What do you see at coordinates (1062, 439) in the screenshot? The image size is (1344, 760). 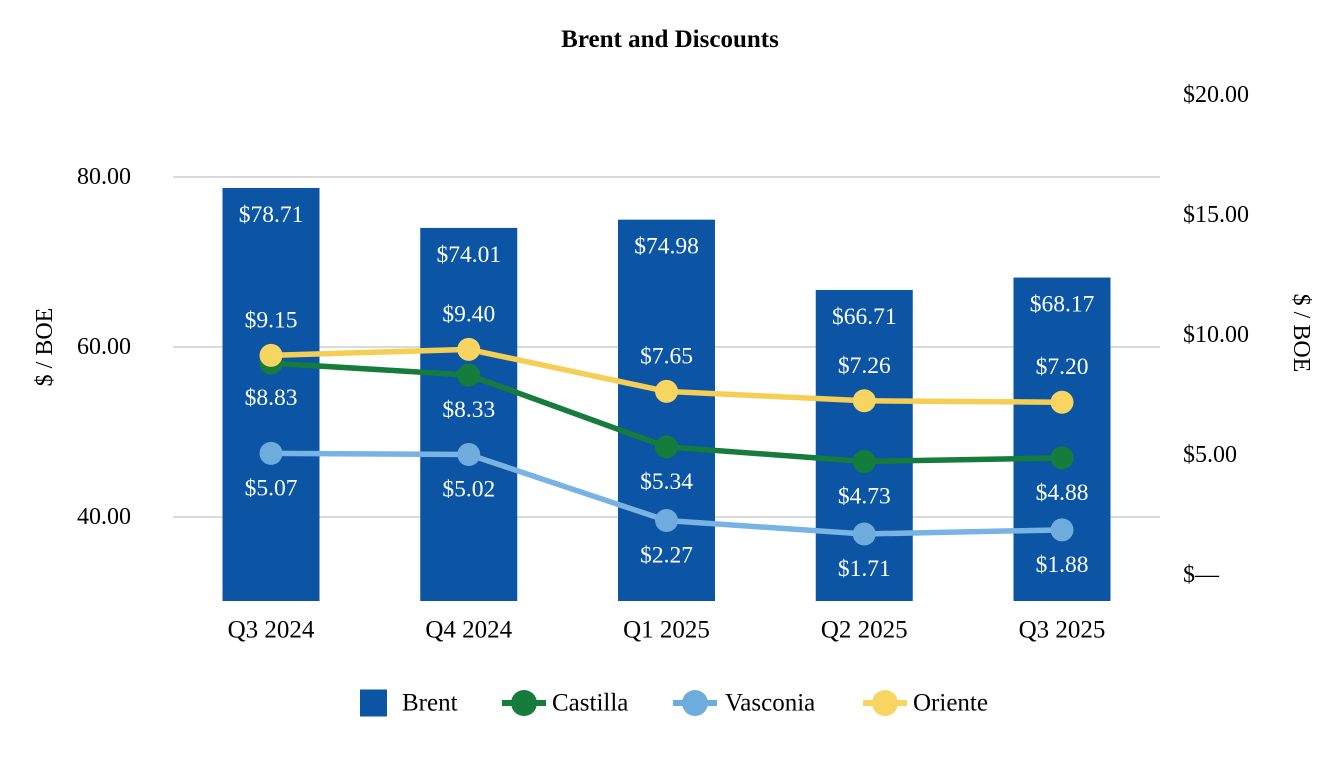 I see `bar-q3-2025` at bounding box center [1062, 439].